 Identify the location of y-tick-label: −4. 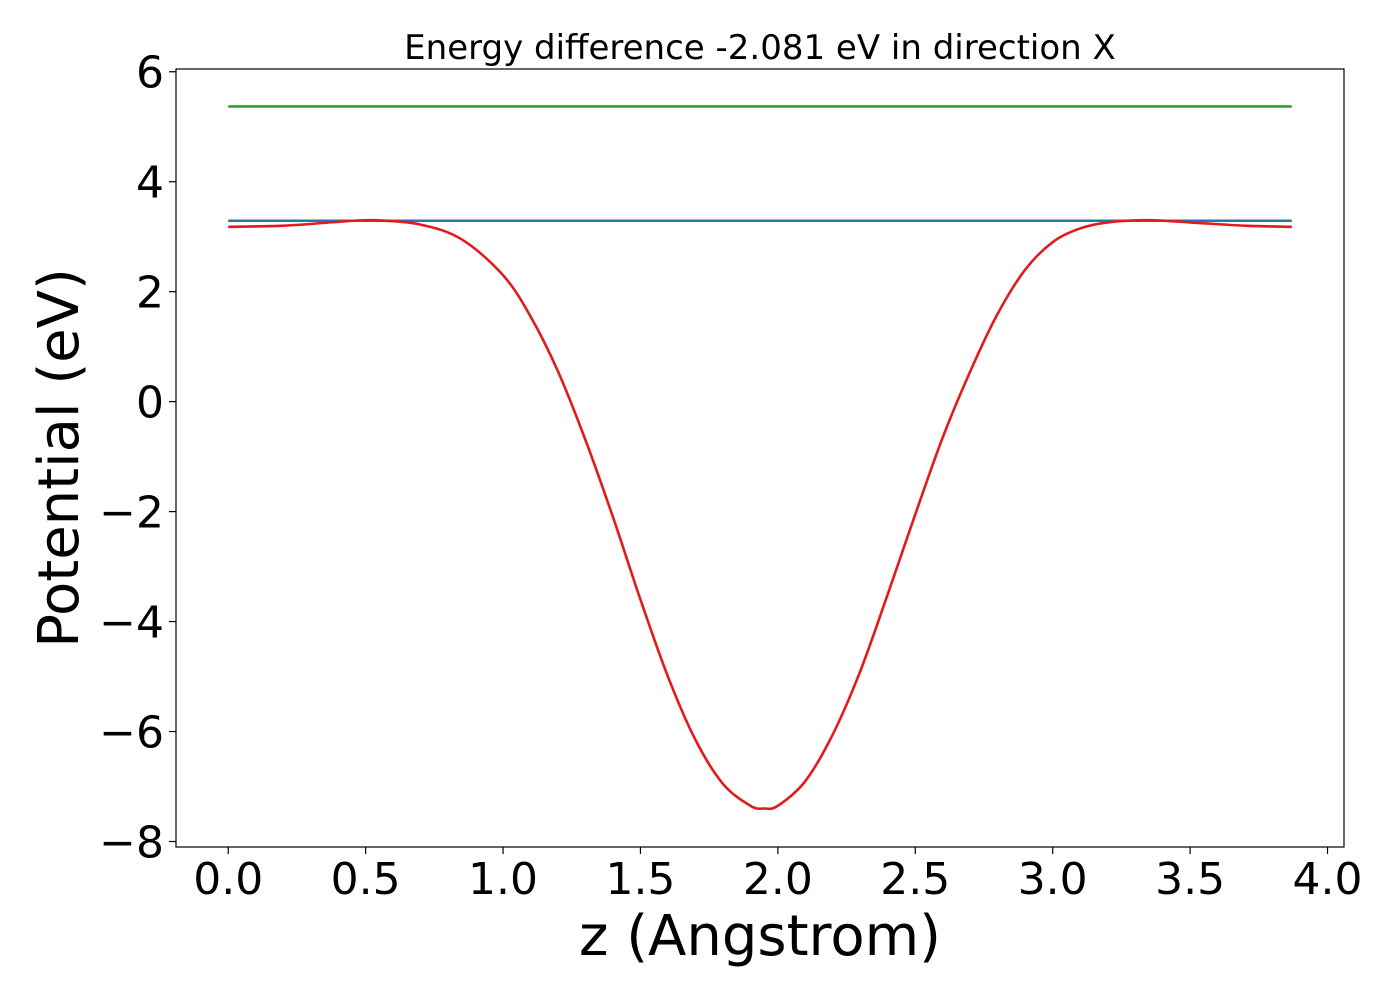
(131, 623).